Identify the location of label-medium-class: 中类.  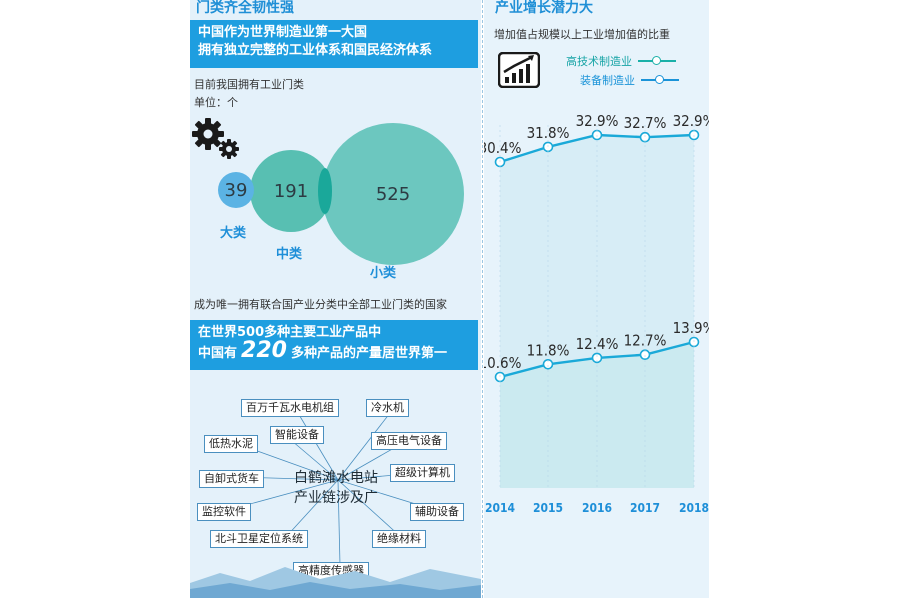
(289, 254).